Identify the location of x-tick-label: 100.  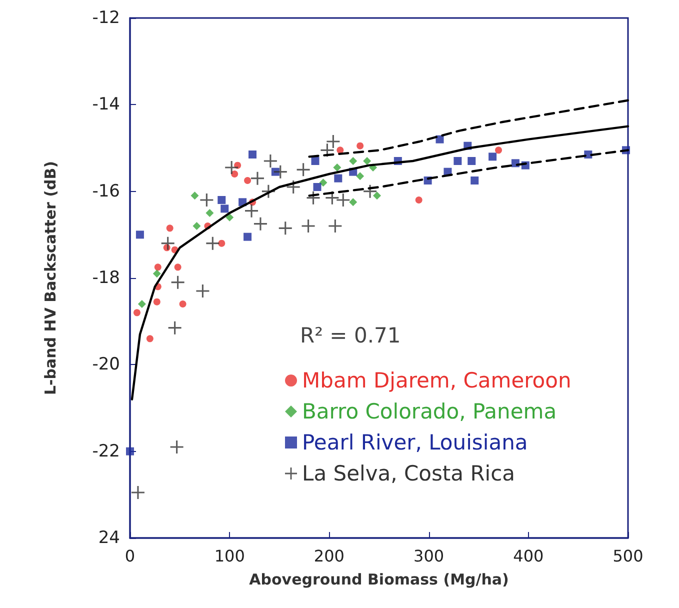
(229, 556).